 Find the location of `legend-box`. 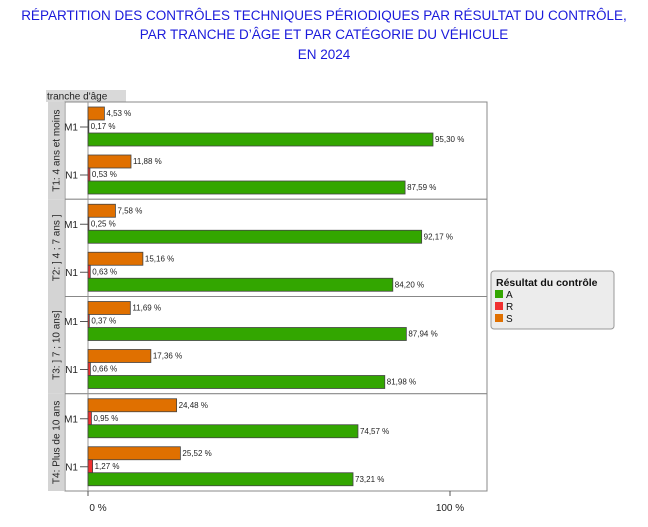

legend-box is located at coordinates (552, 300).